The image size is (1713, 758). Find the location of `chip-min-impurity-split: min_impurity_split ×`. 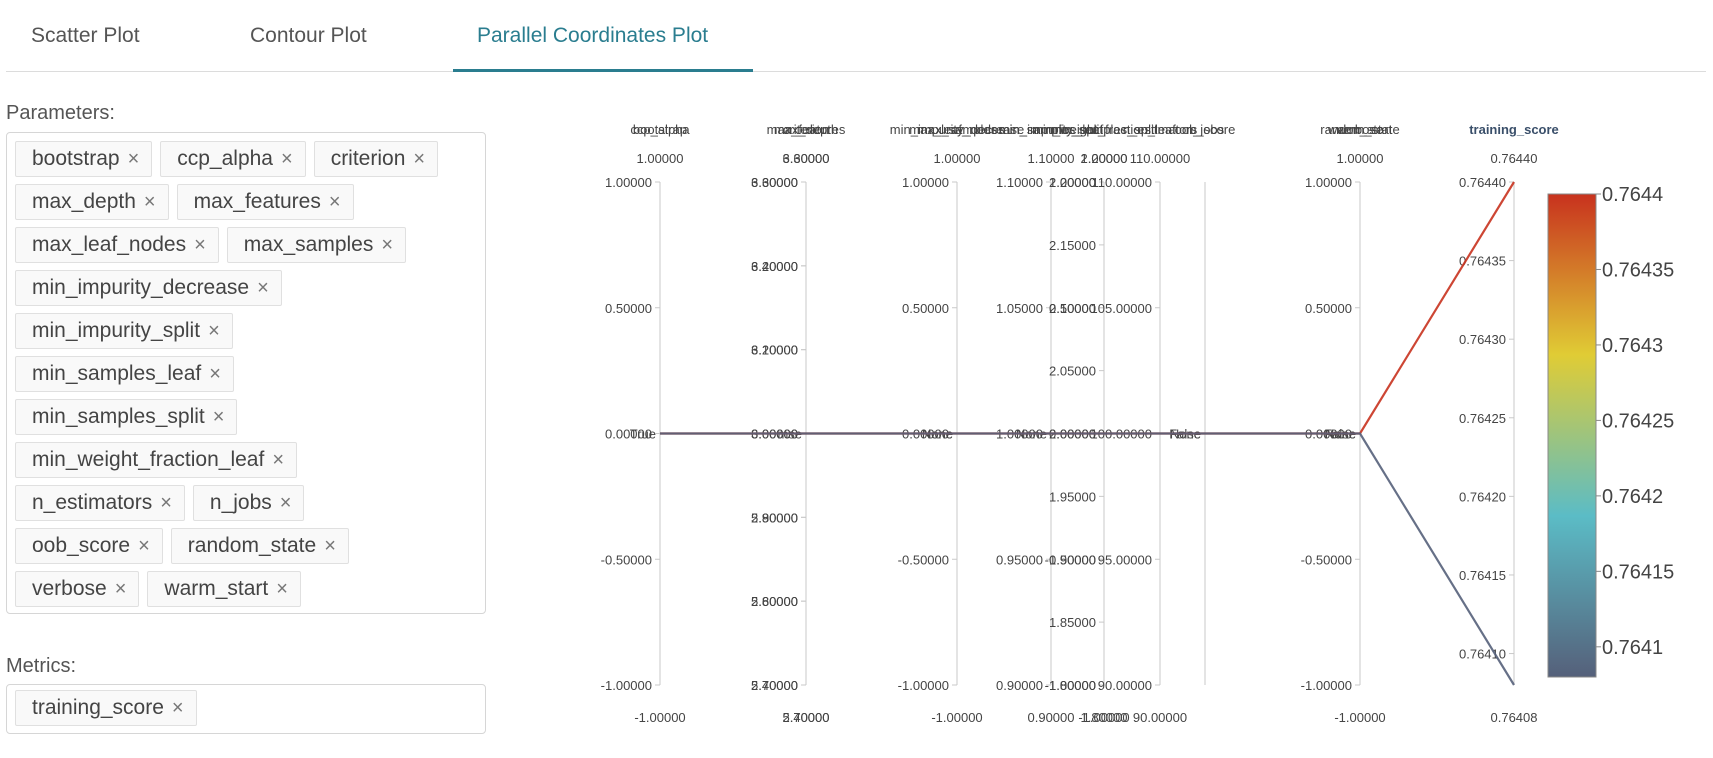

chip-min-impurity-split: min_impurity_split × is located at coordinates (124, 331).